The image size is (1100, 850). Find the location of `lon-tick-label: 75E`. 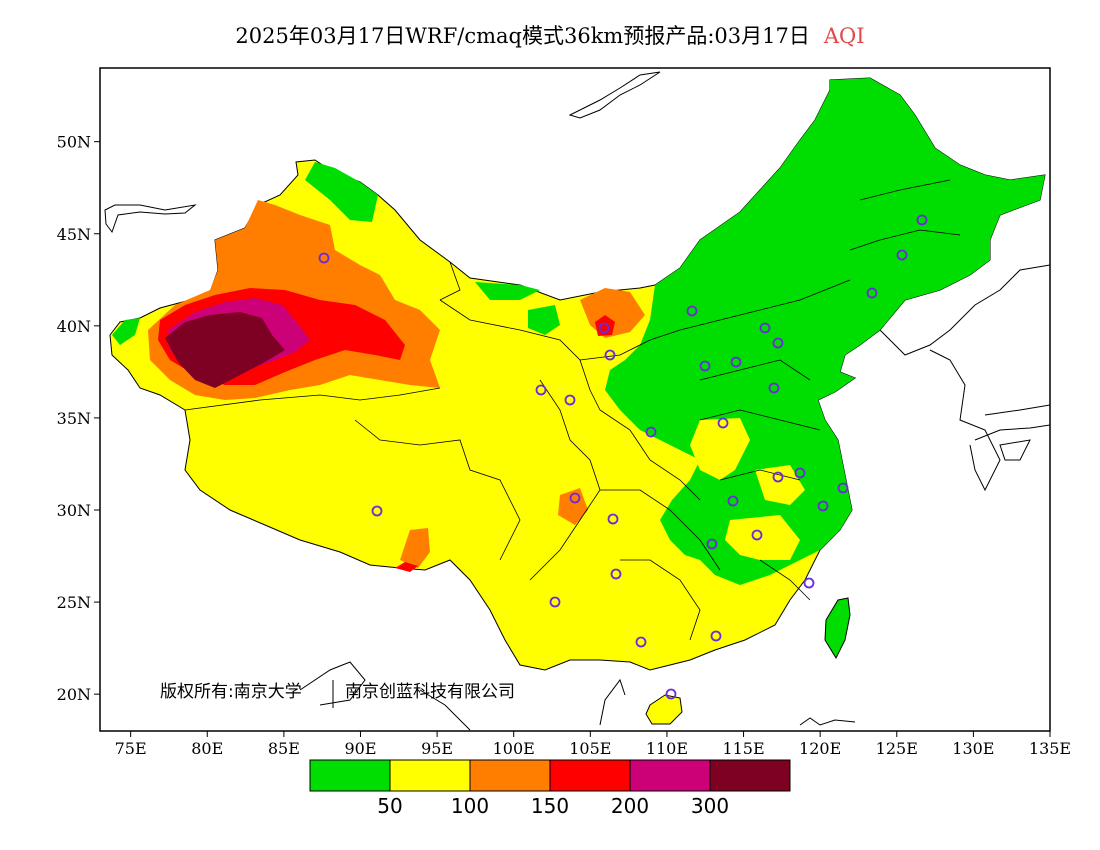

lon-tick-label: 75E is located at coordinates (131, 748).